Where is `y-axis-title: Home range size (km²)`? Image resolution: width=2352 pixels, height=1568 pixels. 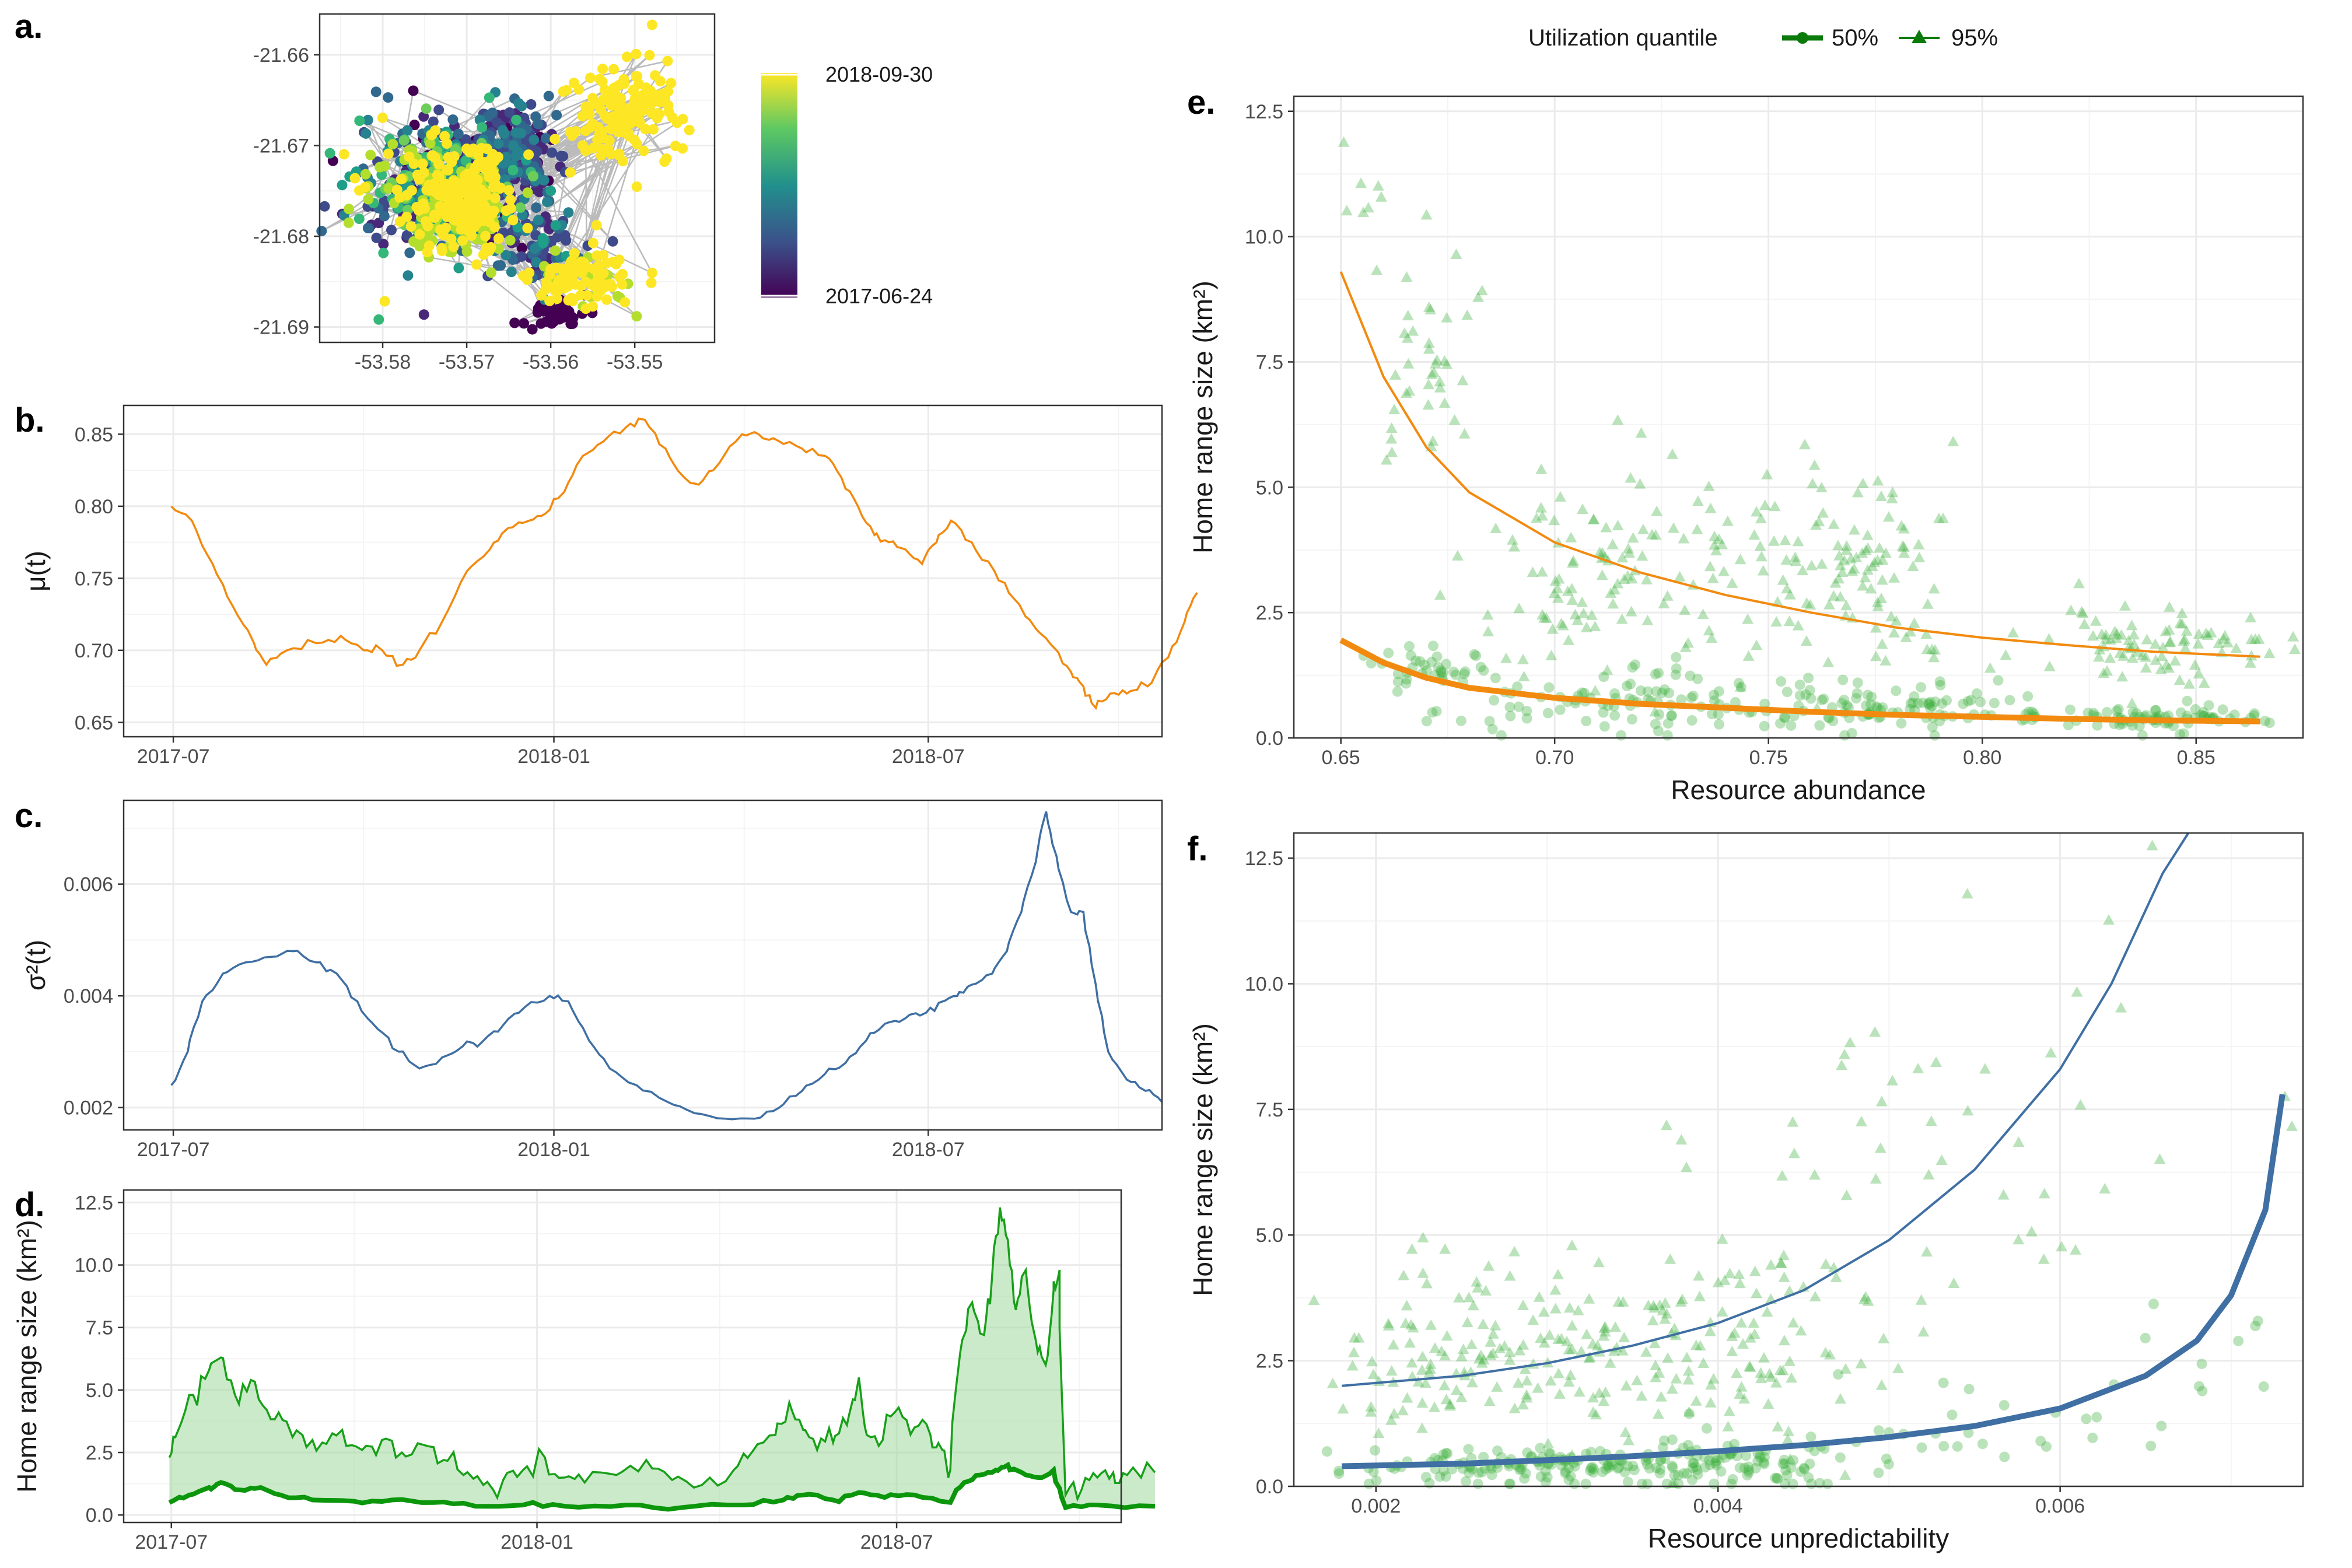
y-axis-title: Home range size (km²) is located at coordinates (1203, 417).